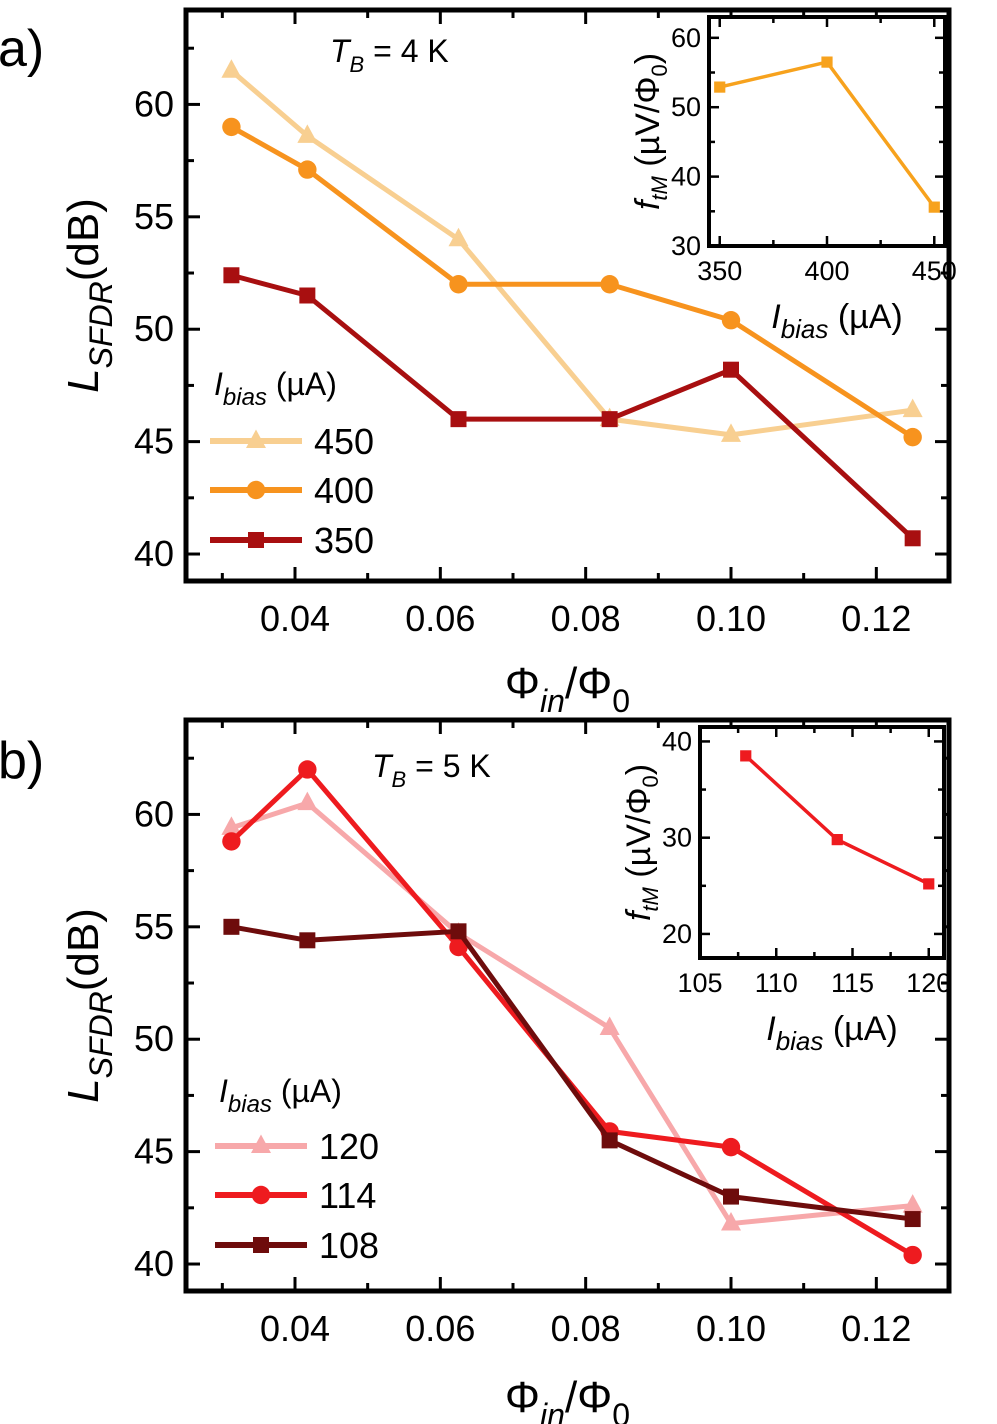  What do you see at coordinates (586, 1328) in the screenshot?
I see `x-tick-label: 0.08` at bounding box center [586, 1328].